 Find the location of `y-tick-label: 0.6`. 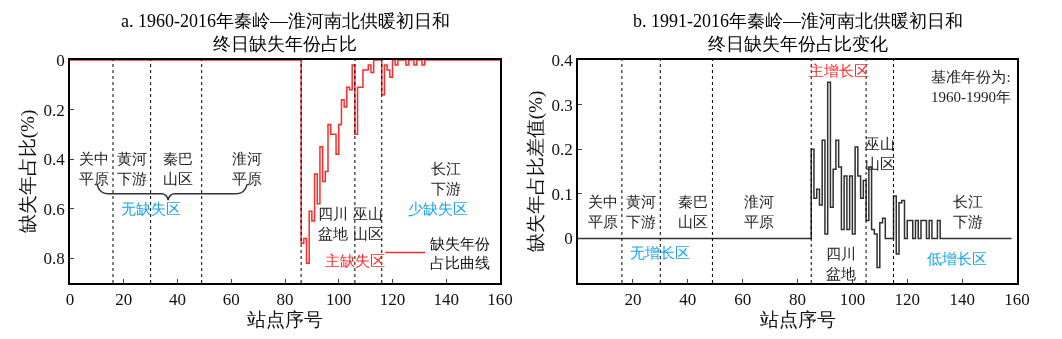

y-tick-label: 0.6 is located at coordinates (54, 209).